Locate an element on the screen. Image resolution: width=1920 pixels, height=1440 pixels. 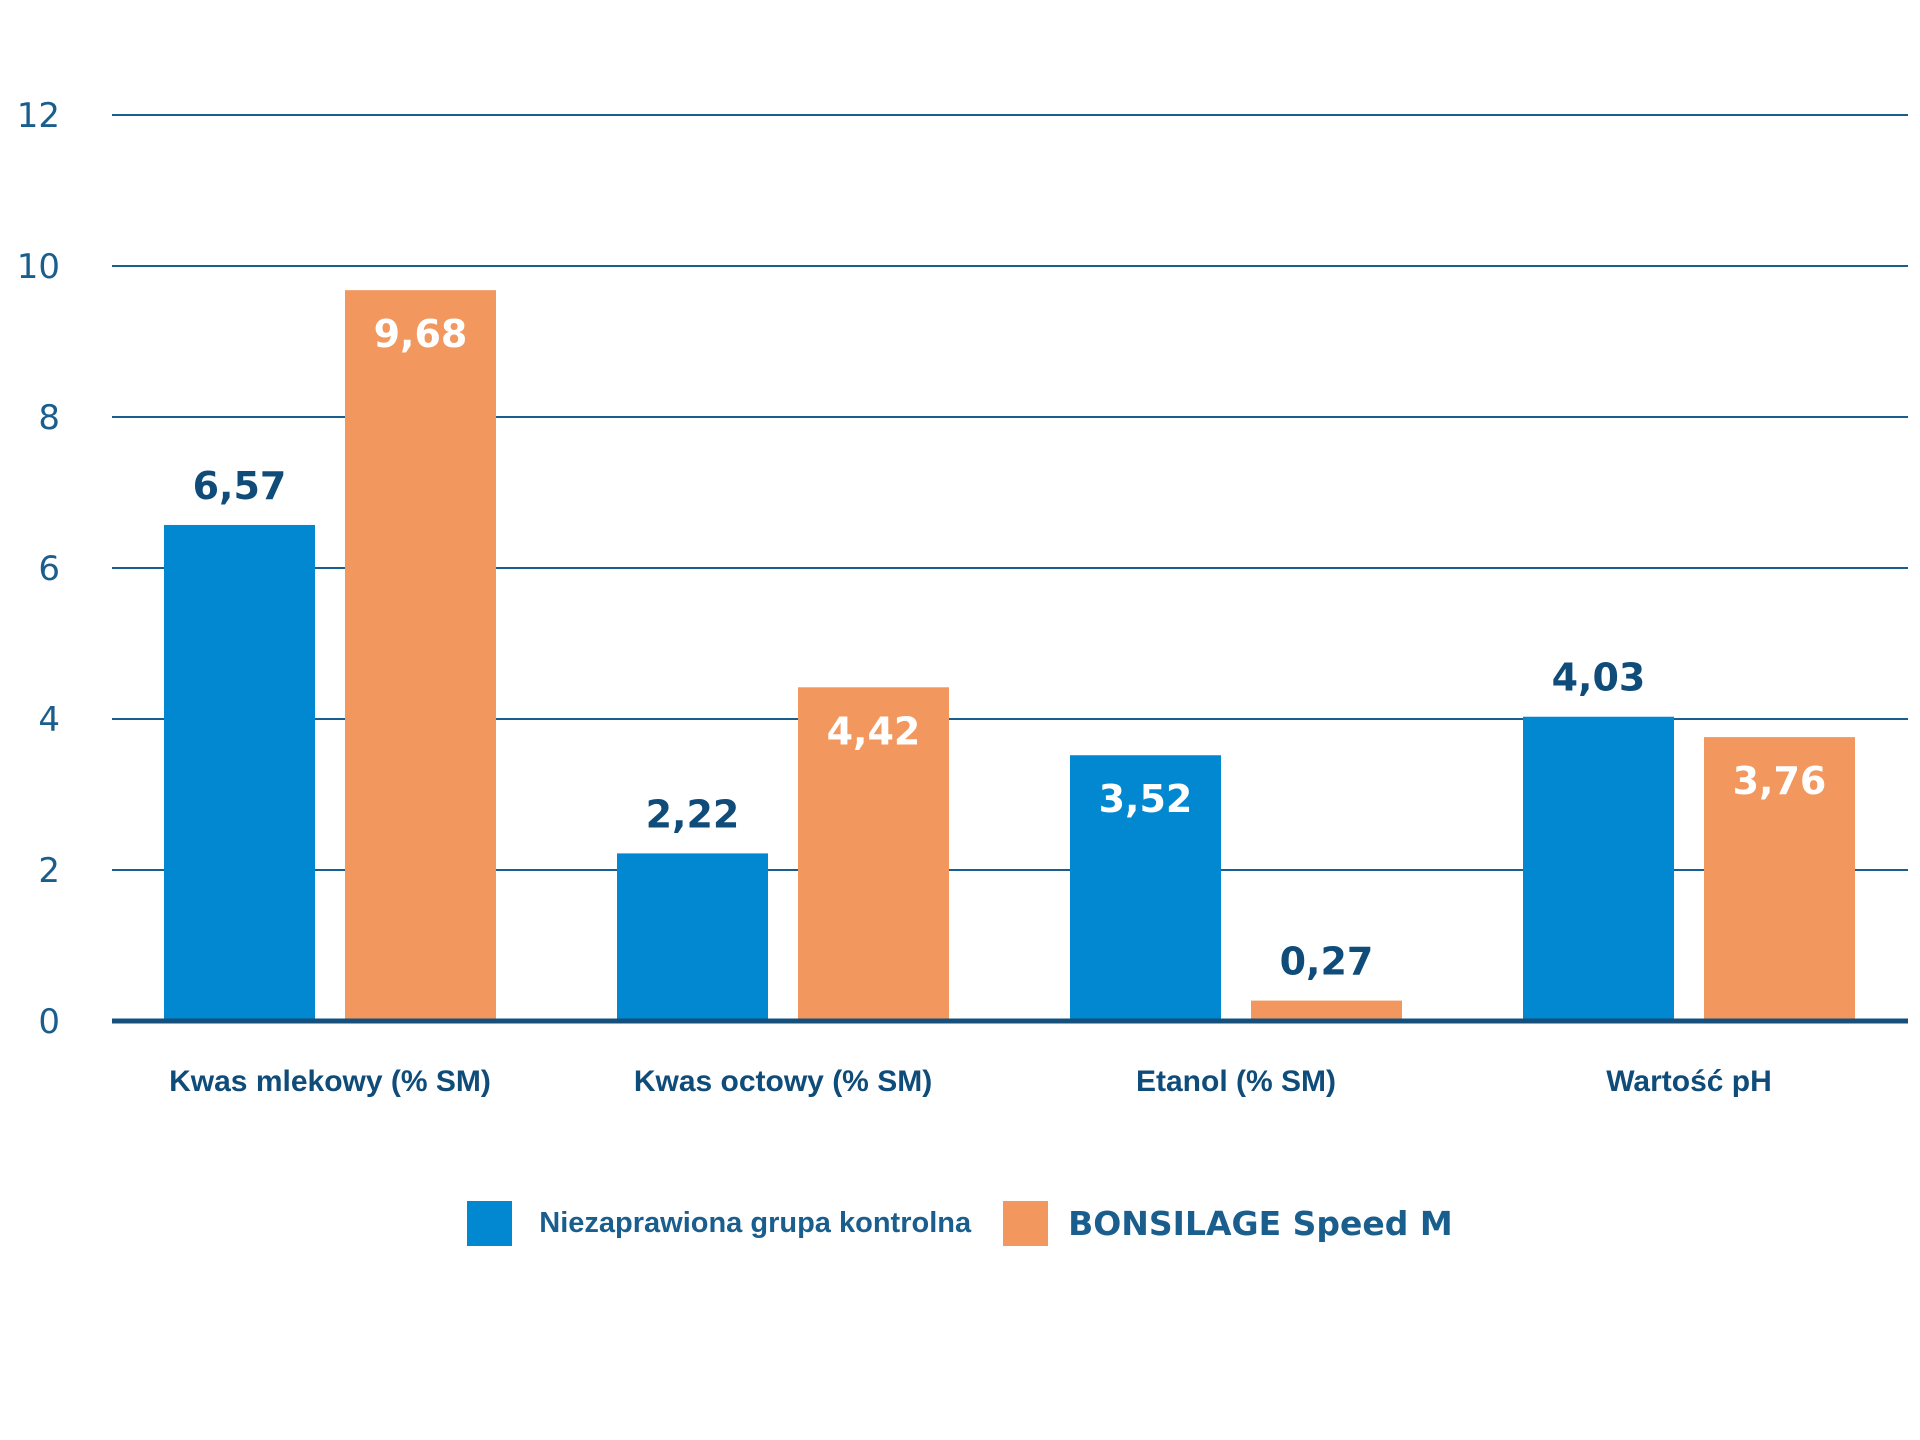
legend-label-bonsilage: BONSILAGE Speed M is located at coordinates (1260, 1223).